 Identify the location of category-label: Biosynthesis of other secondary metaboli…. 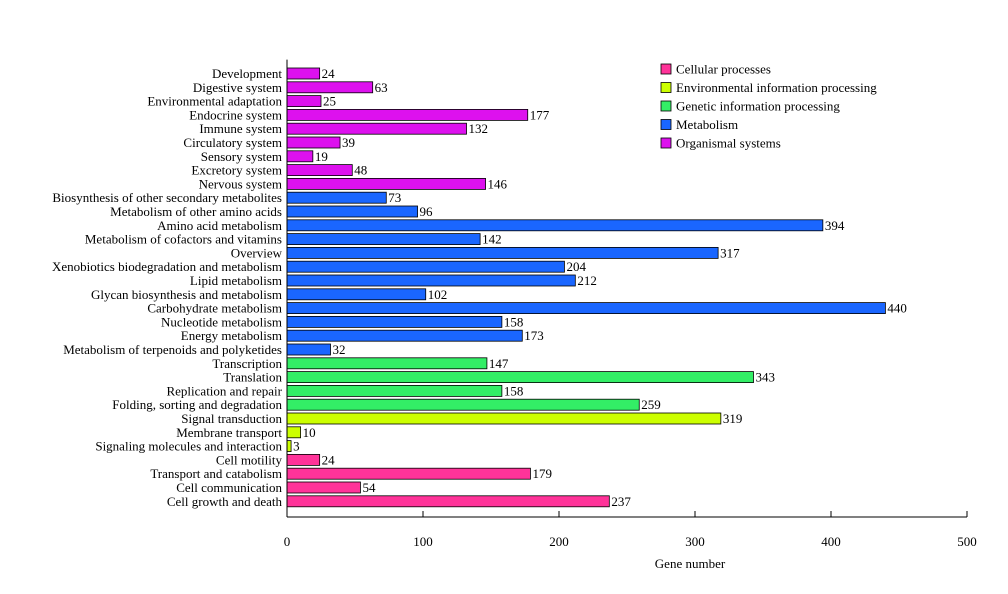
(167, 197).